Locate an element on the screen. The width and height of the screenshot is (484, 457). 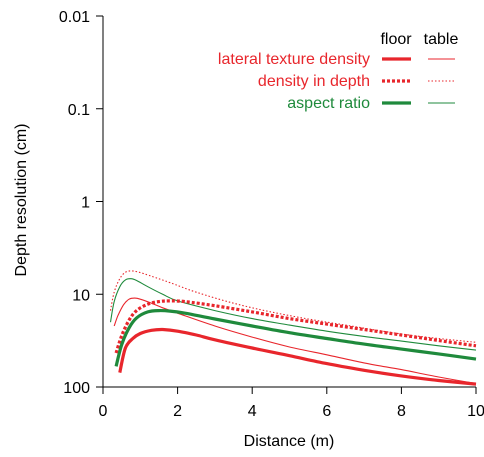
y-tick-label: 0.01 is located at coordinates (74, 17).